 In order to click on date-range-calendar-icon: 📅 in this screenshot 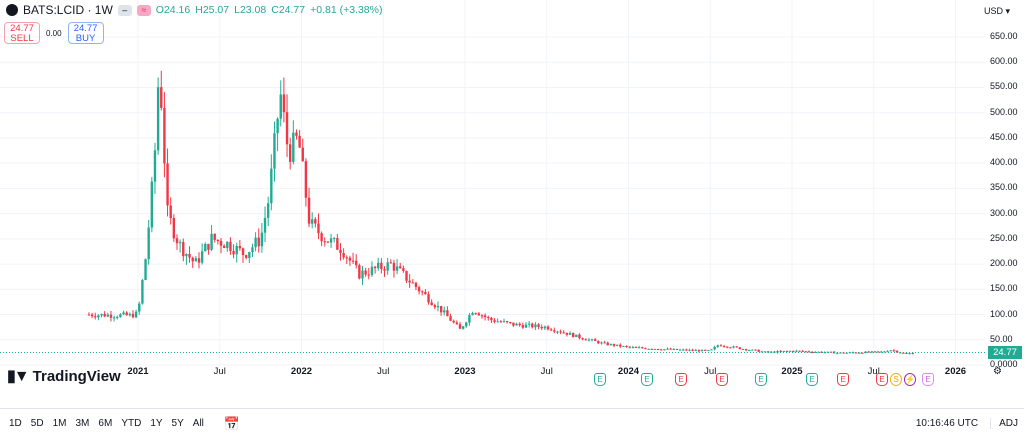, I will do `click(232, 423)`.